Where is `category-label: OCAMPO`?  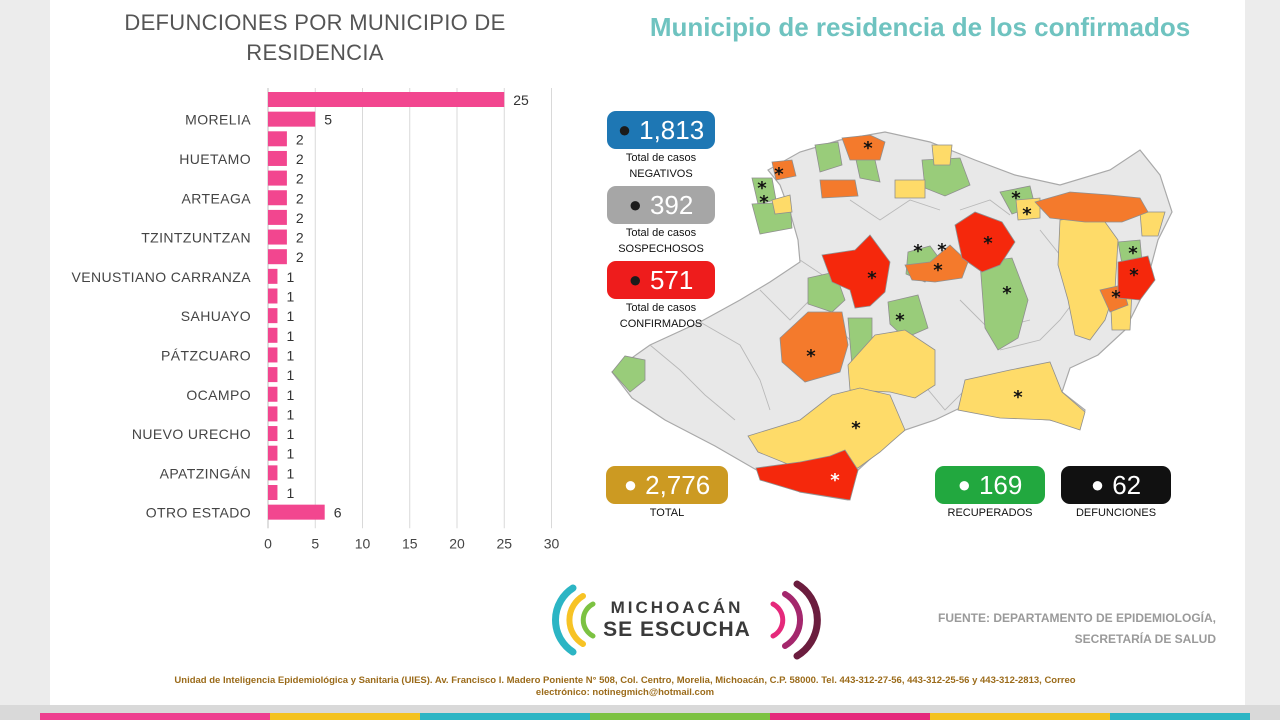
category-label: OCAMPO is located at coordinates (218, 395).